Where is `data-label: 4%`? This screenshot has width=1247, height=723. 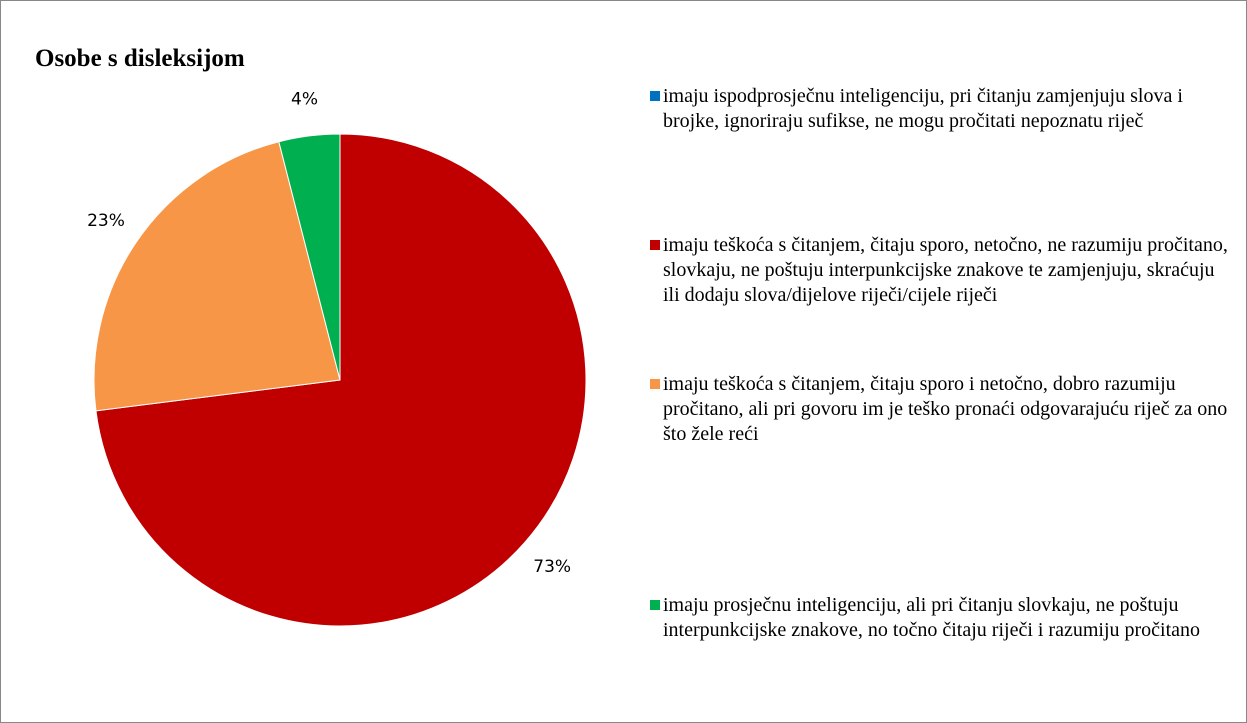
data-label: 4% is located at coordinates (304, 99).